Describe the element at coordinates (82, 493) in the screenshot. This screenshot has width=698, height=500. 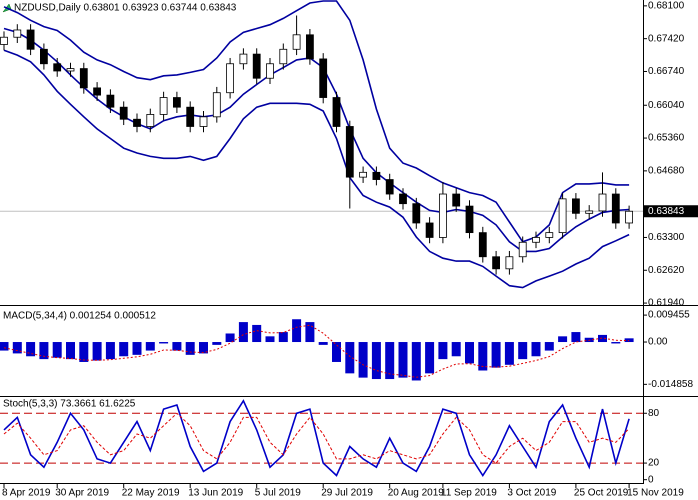
I see `x-tick-label: 30 Apr 2019` at that location.